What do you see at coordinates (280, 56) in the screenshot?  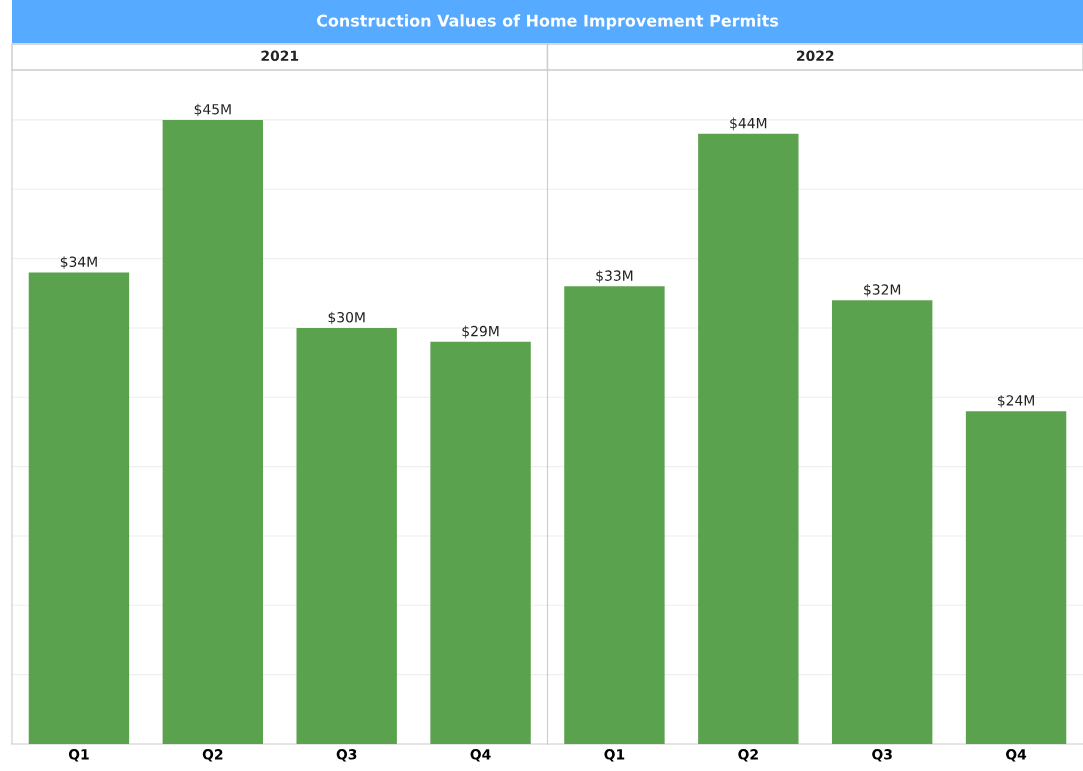 I see `chart-title: 2021` at bounding box center [280, 56].